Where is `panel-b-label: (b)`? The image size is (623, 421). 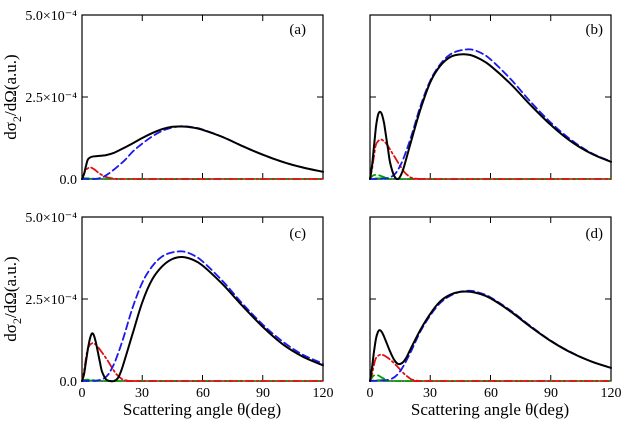
panel-b-label: (b) is located at coordinates (595, 30).